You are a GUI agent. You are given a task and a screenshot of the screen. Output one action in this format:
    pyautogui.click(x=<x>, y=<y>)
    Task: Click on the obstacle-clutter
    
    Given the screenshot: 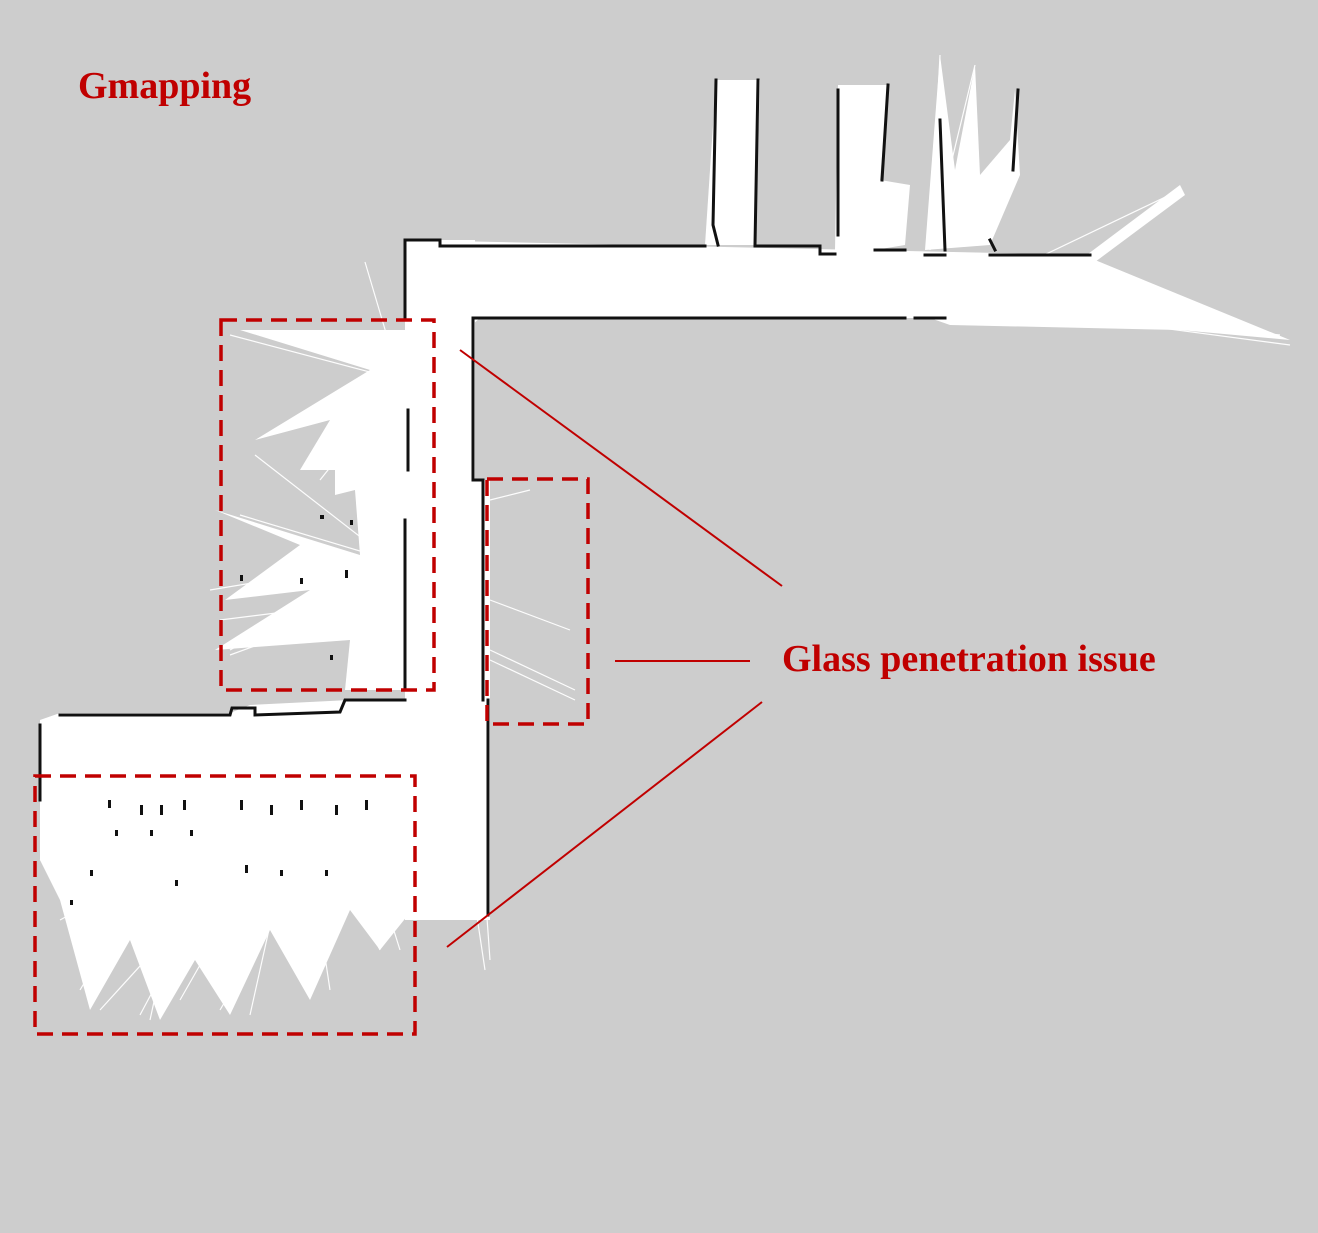 What is the action you would take?
    pyautogui.click(x=219, y=710)
    